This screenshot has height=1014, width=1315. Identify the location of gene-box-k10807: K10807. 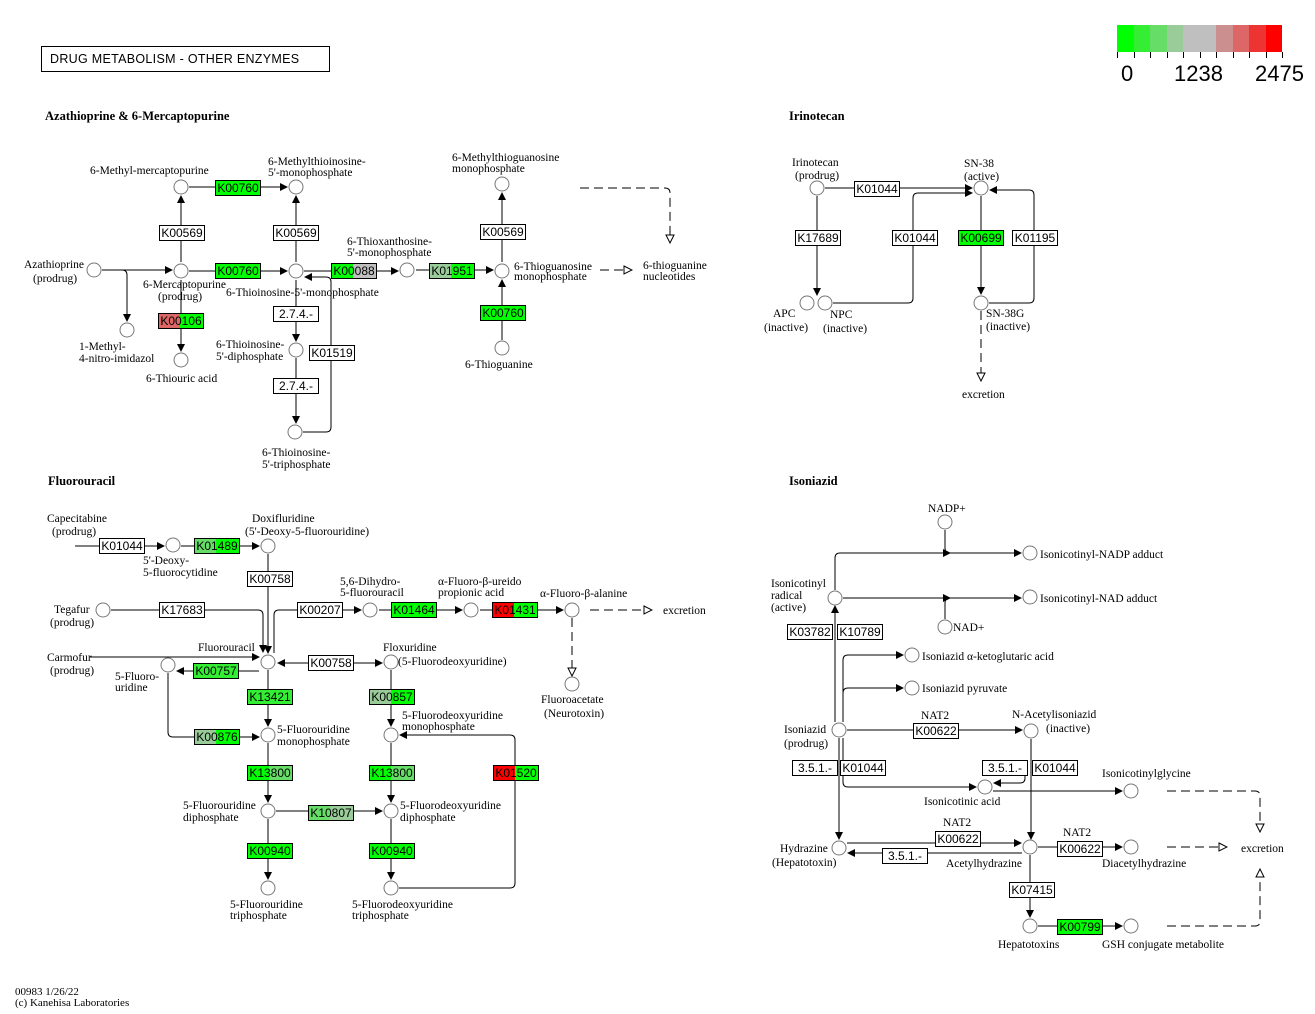
(331, 813).